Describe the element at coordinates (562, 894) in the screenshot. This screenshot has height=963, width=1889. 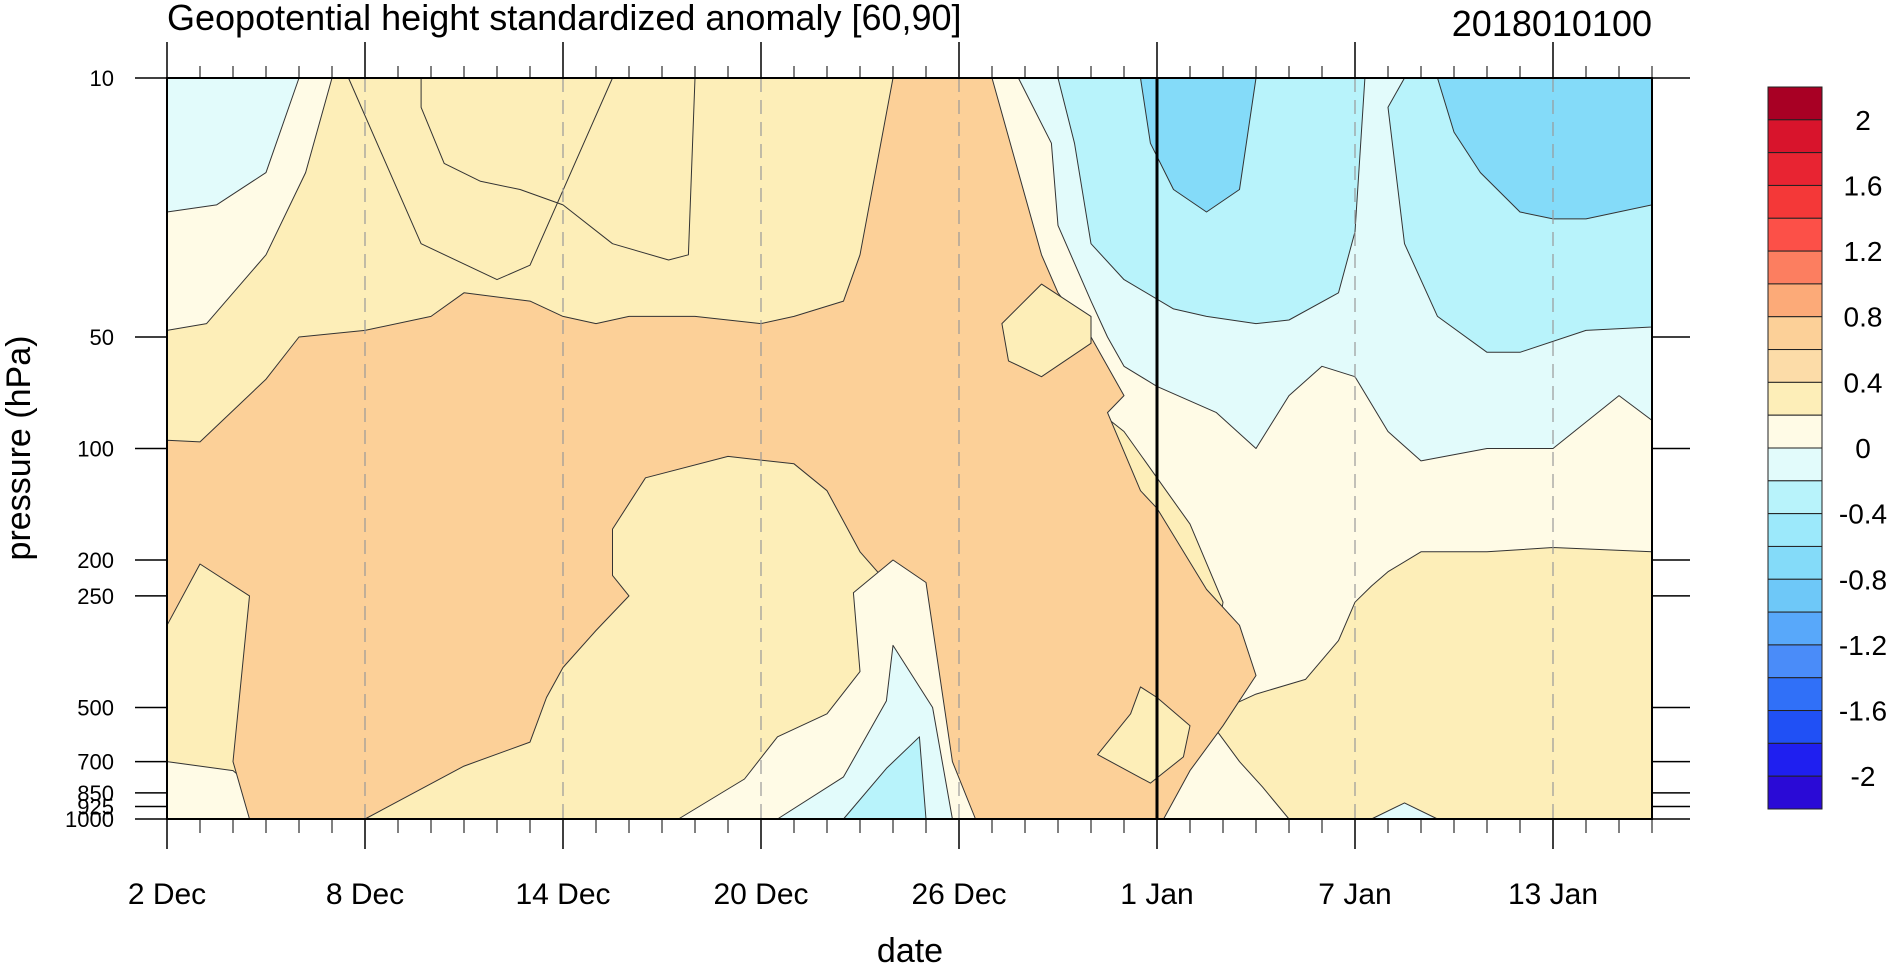
I see `x-tick-label: 14 Dec` at that location.